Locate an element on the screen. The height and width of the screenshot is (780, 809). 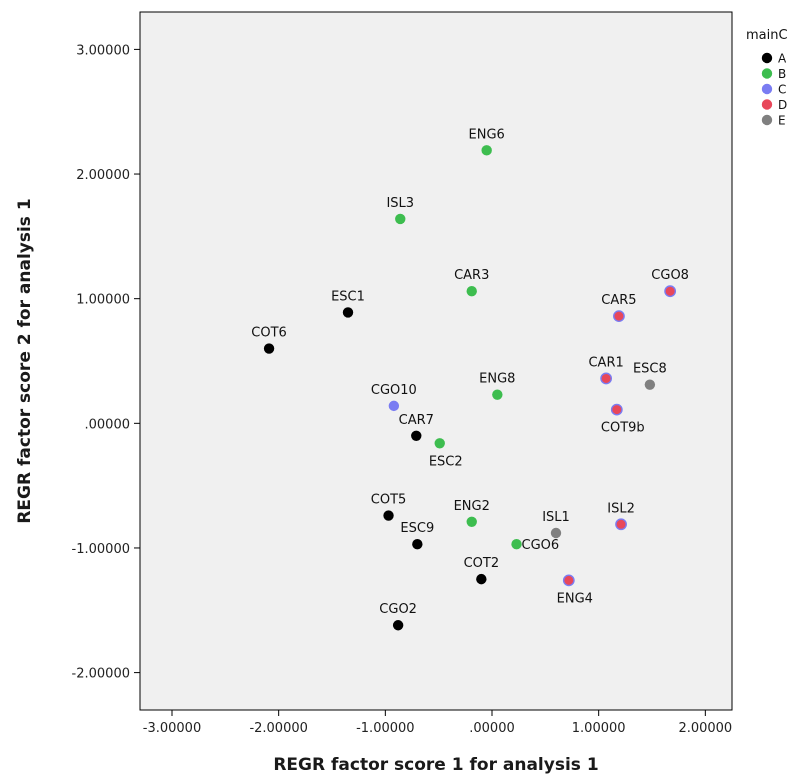
point-label-car1: CAR1 is located at coordinates (605, 362).